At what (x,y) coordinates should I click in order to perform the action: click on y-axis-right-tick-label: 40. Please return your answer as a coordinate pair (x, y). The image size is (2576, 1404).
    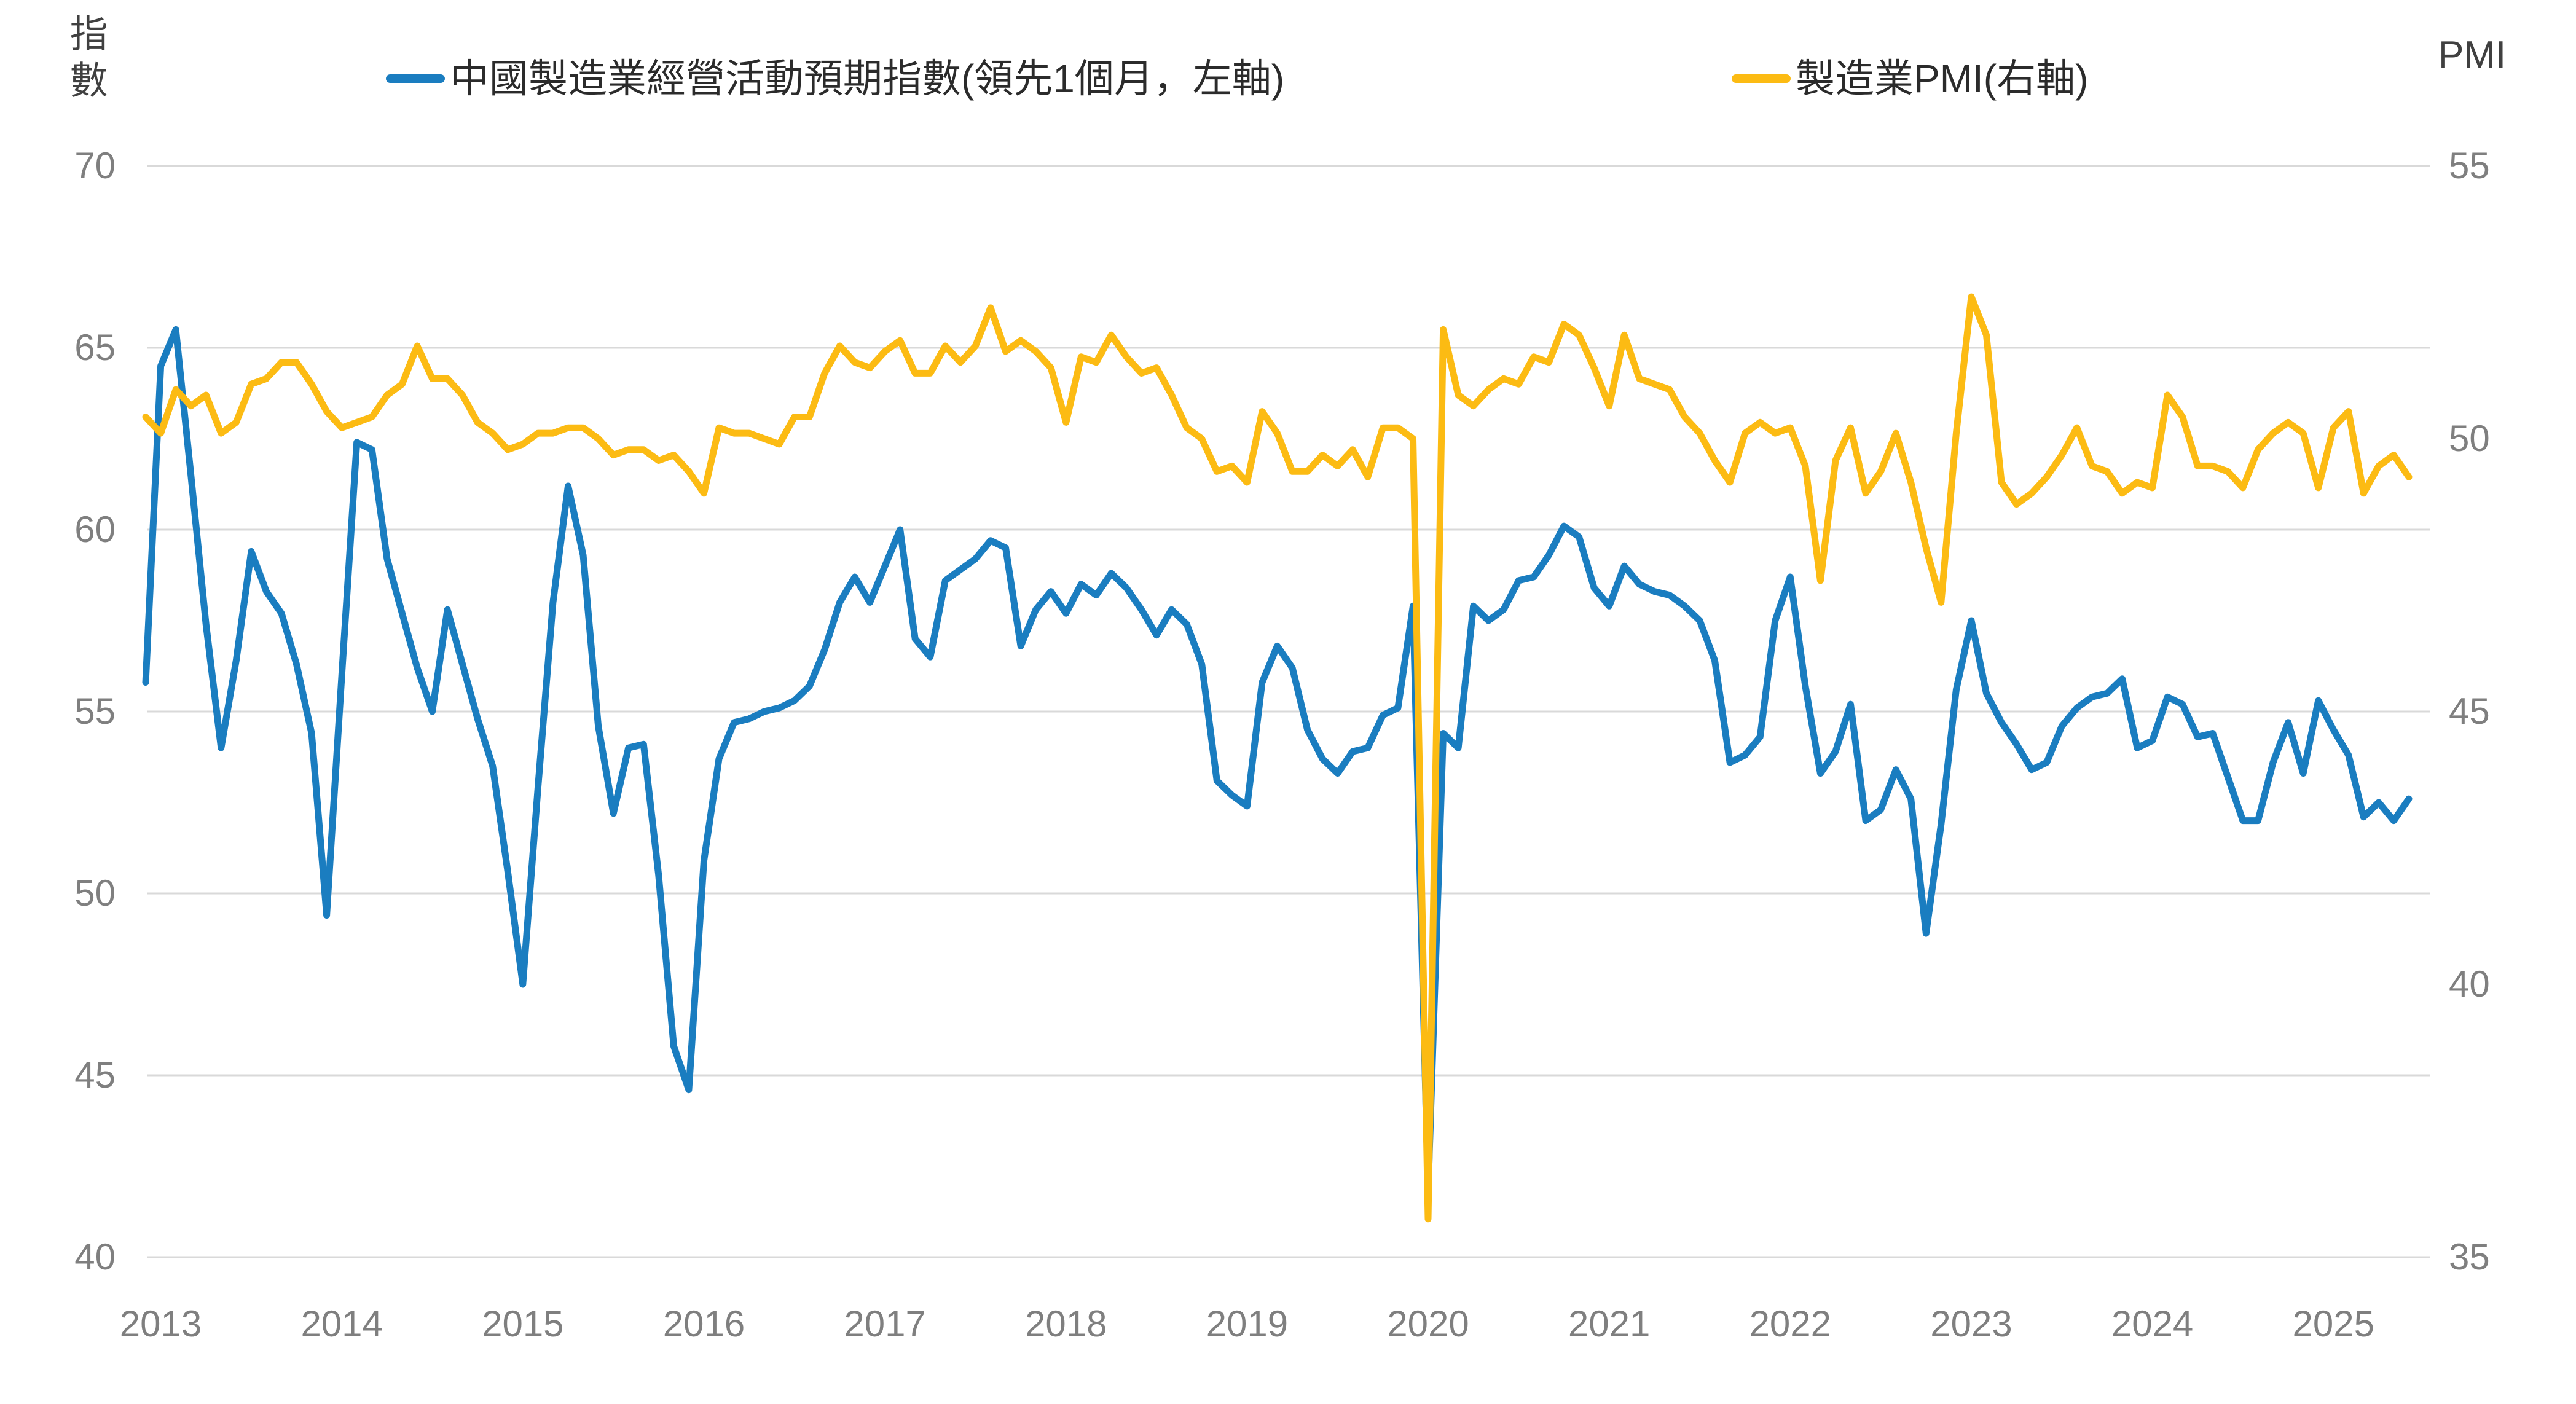
    Looking at the image, I should click on (2469, 984).